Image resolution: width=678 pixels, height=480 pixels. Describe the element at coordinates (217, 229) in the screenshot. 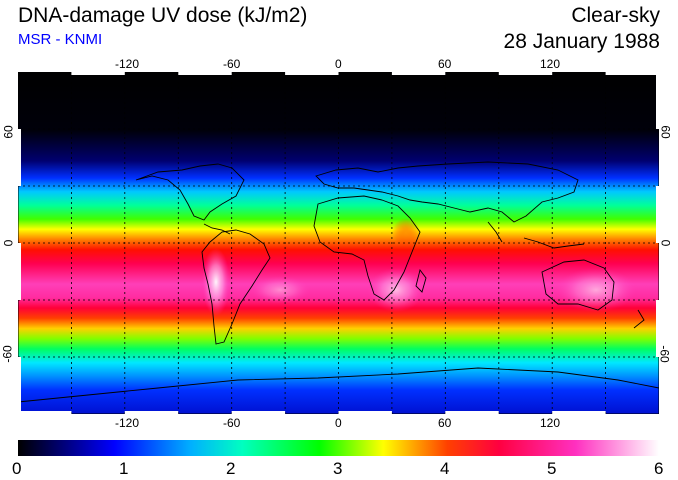

I see `central-america-coast` at that location.